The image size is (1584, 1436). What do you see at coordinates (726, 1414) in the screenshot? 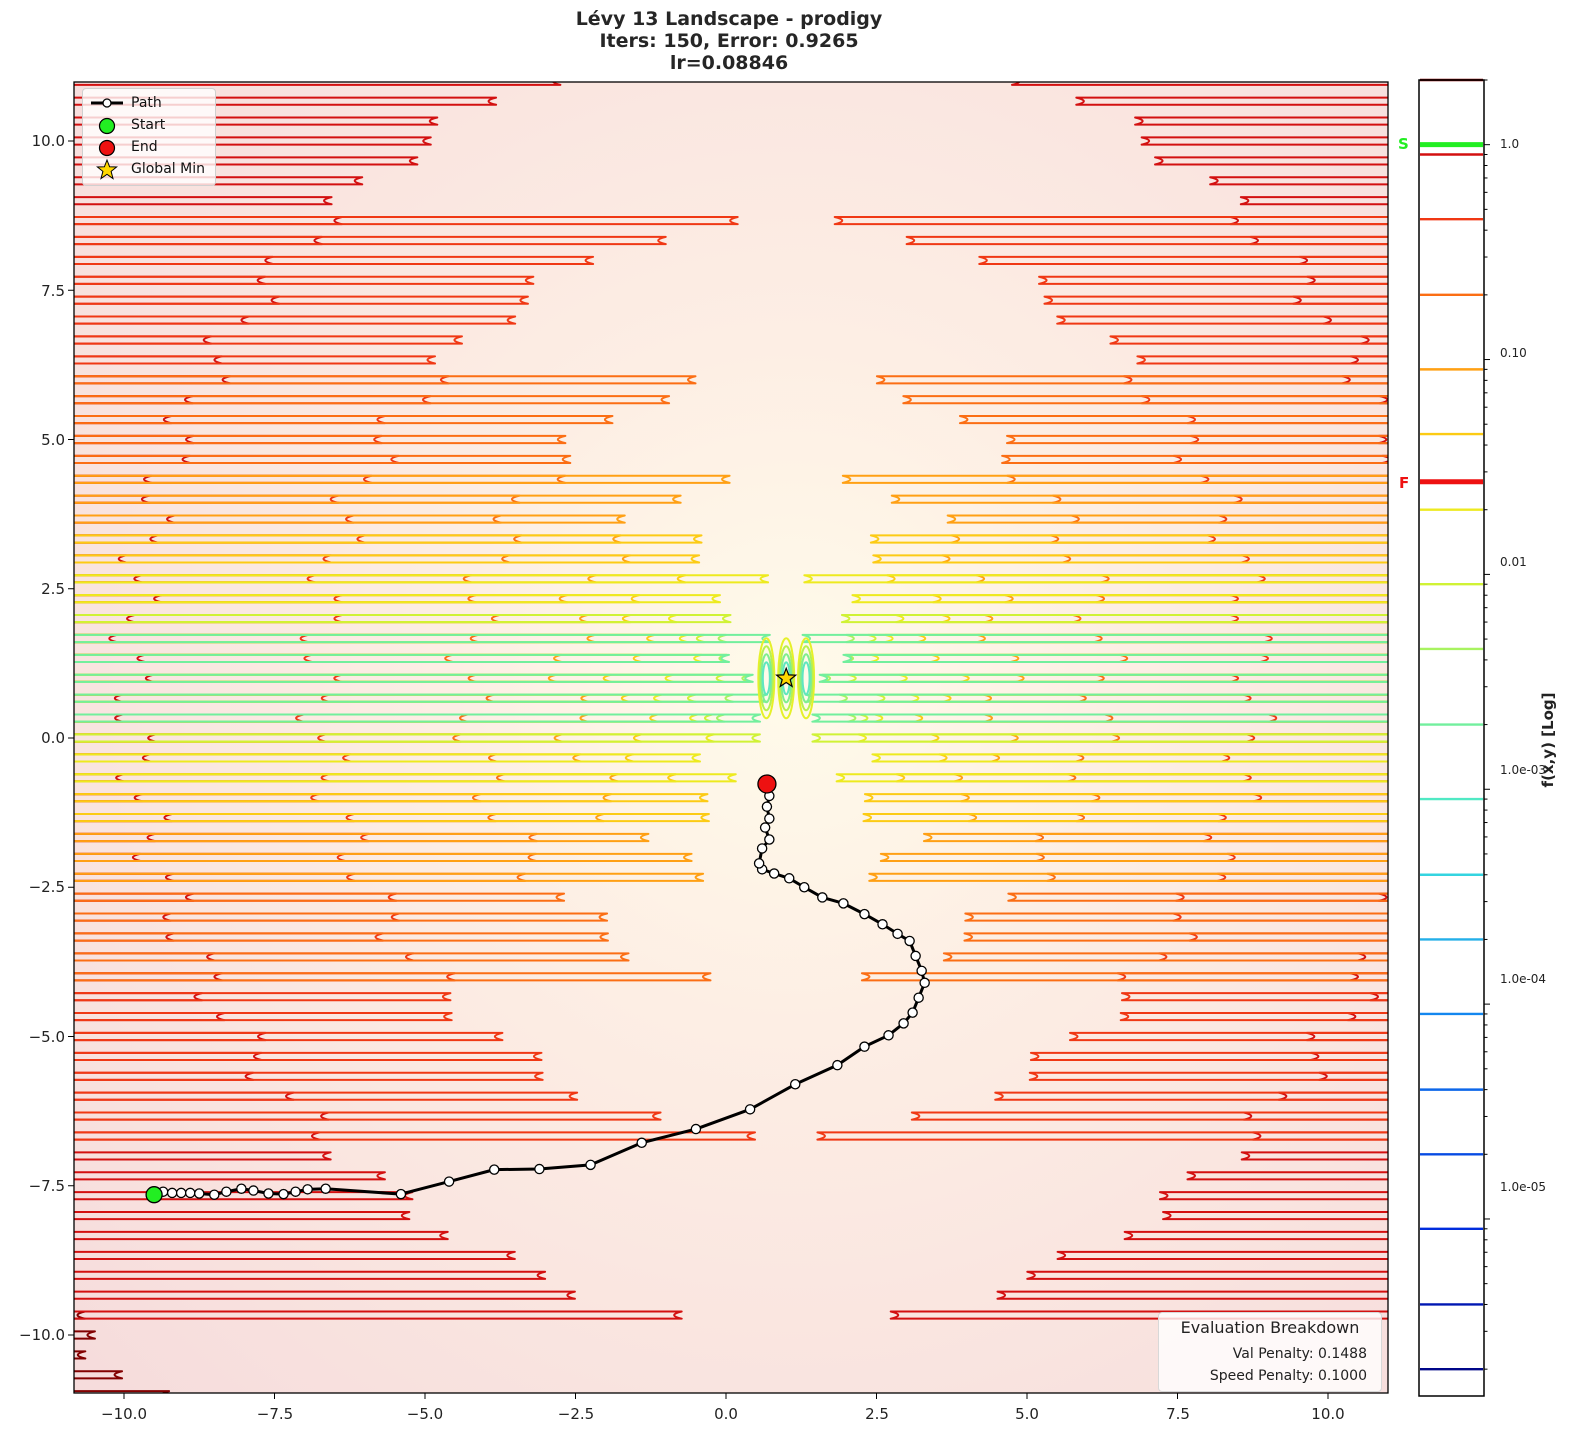
I see `x-tick-label: 0.0` at bounding box center [726, 1414].